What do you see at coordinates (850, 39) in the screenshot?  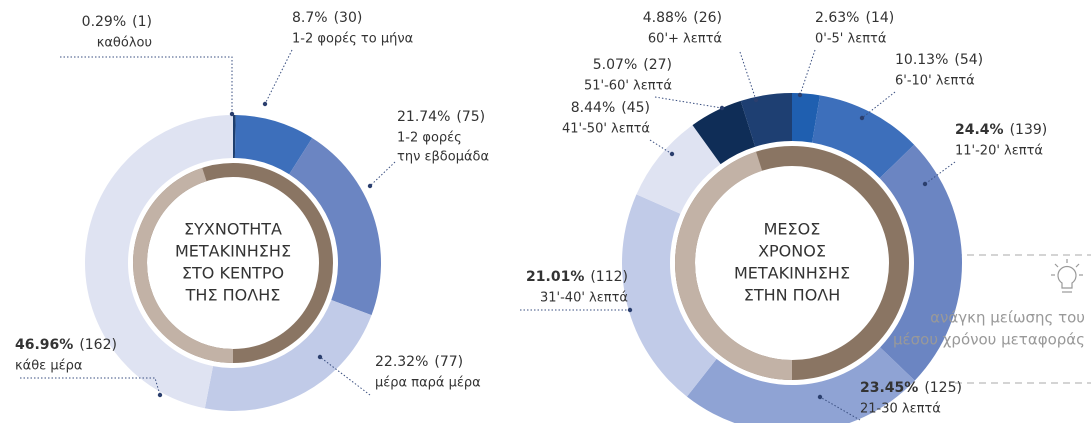 I see `category-label: 0'-5' λεπτά` at bounding box center [850, 39].